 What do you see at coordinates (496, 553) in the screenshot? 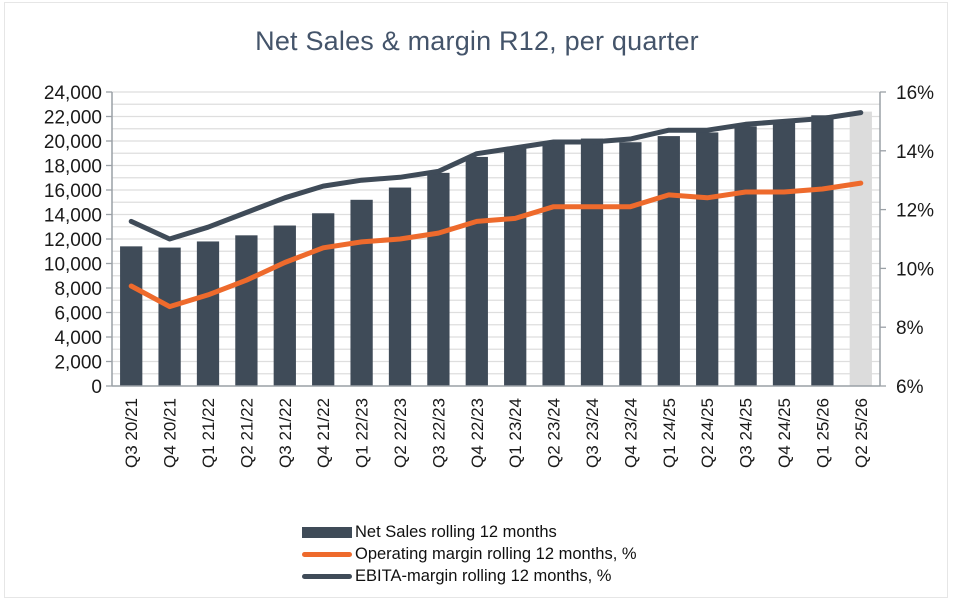
I see `legend-label-operating-margin: Operating margin rolling 12 months, %` at bounding box center [496, 553].